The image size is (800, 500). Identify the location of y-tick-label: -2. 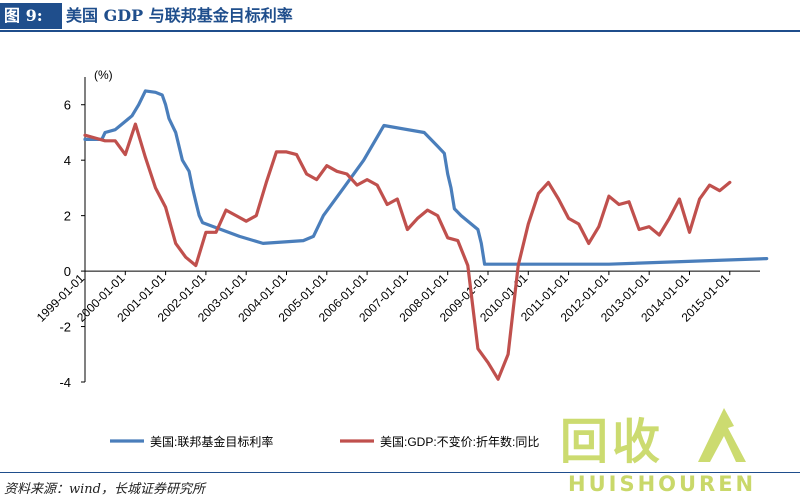
(65, 327).